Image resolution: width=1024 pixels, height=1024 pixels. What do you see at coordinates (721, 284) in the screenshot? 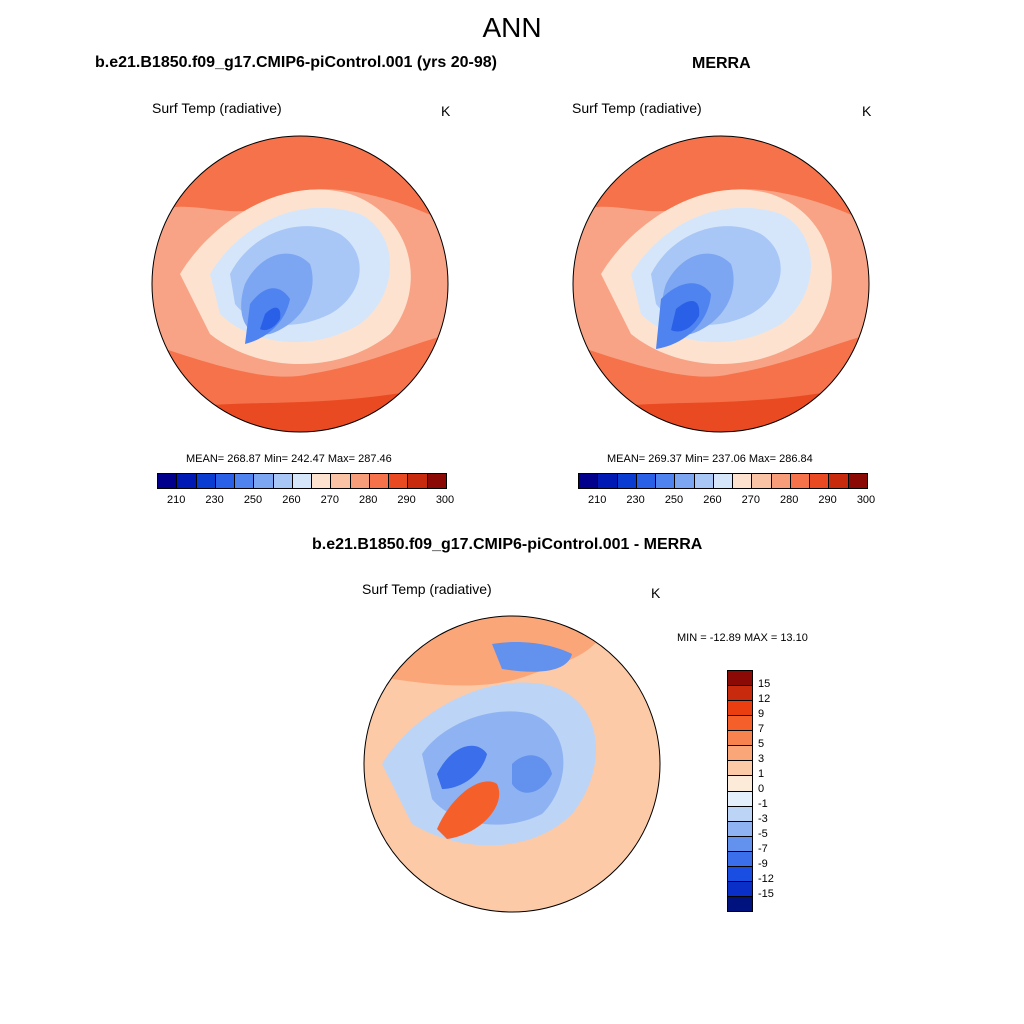
I see `panel2-polar-map` at bounding box center [721, 284].